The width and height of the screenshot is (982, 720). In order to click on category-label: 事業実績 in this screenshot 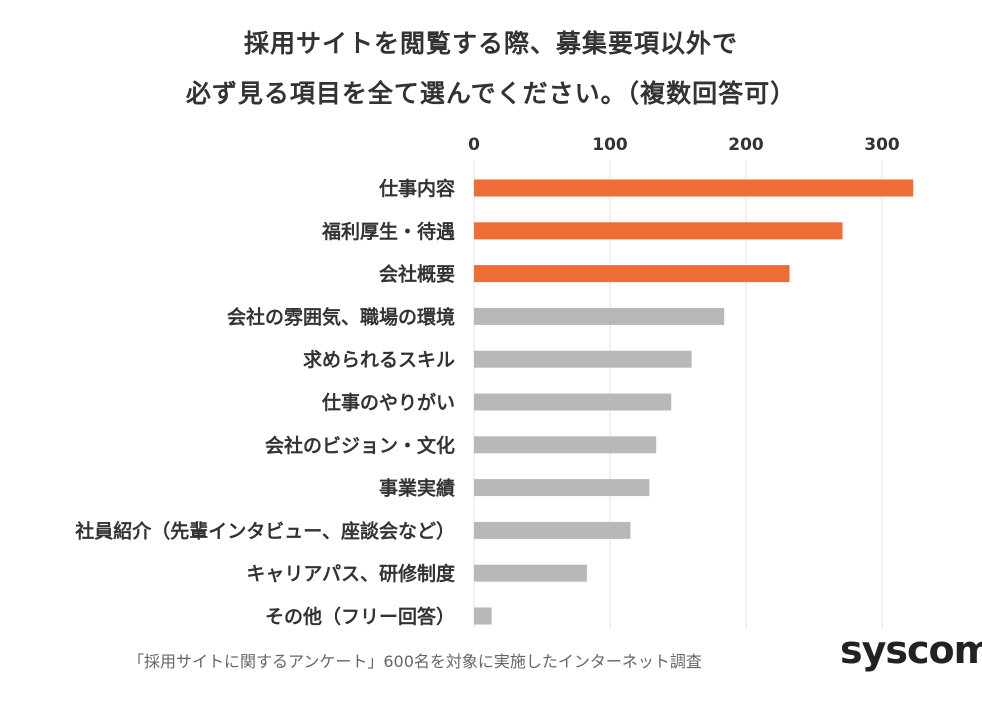, I will do `click(417, 488)`.